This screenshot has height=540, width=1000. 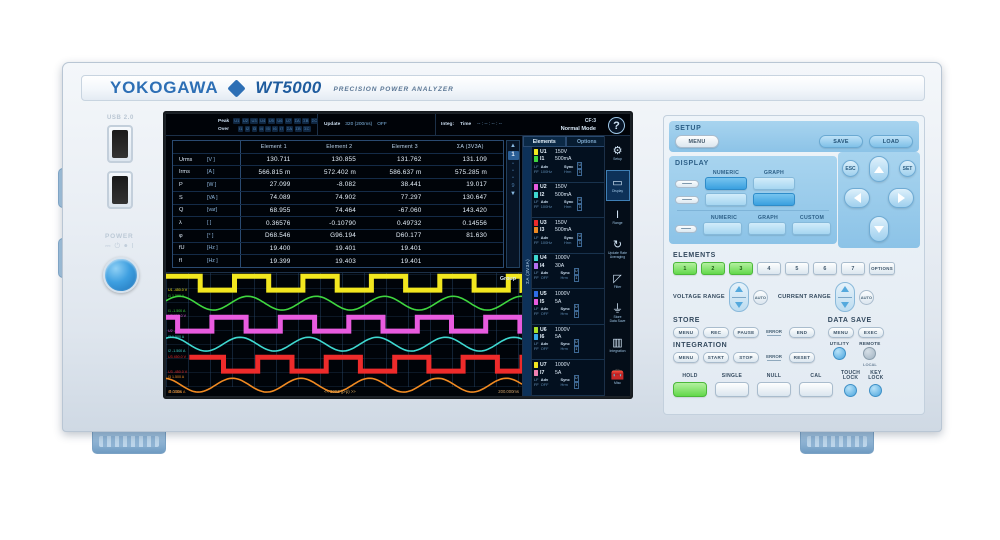 I want to click on voltage-range-rocker, so click(x=738, y=297).